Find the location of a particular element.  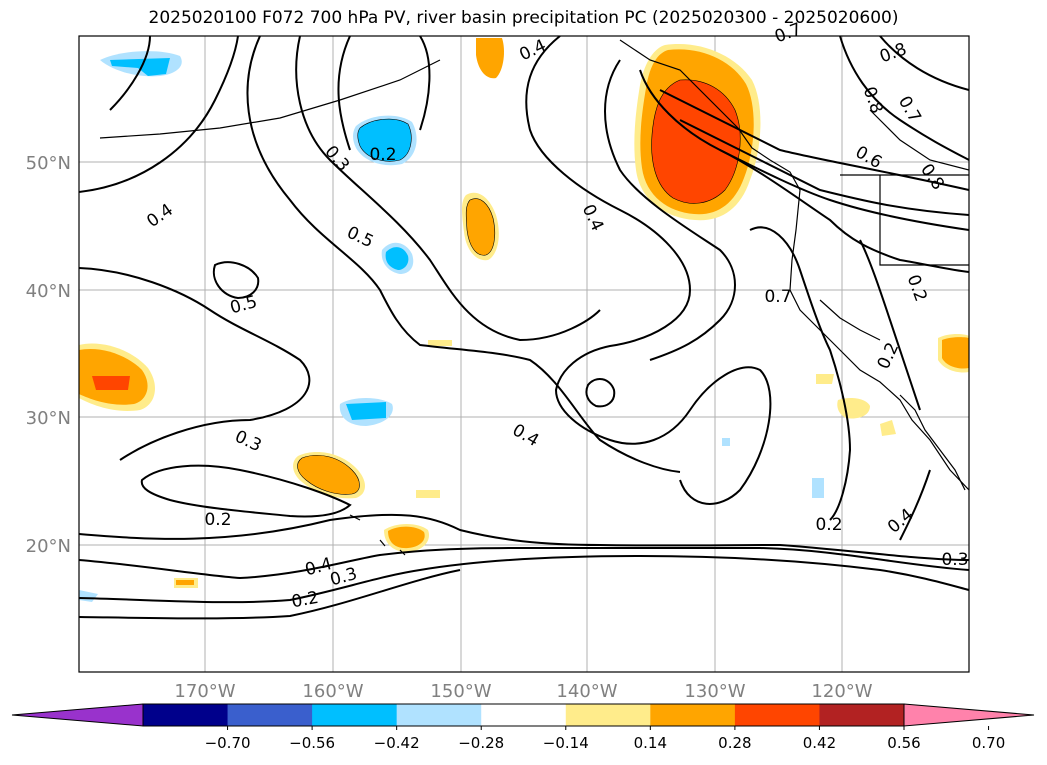

colorbar-tick-label: 0.28 is located at coordinates (734, 743).